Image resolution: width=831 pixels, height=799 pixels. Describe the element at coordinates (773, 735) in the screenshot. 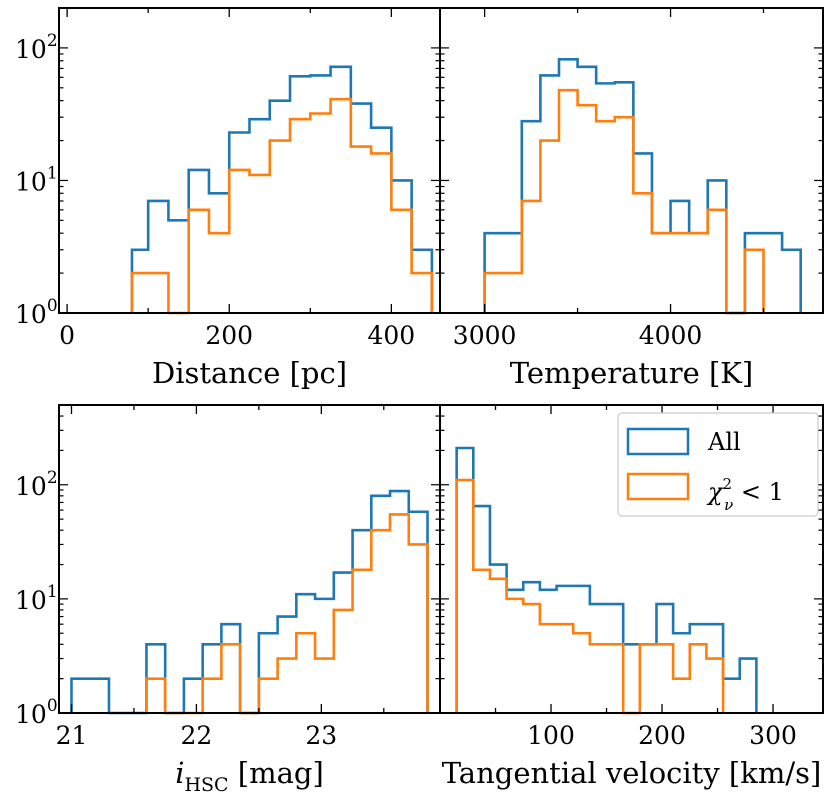

I see `velocity-x-tick-label: 300` at that location.